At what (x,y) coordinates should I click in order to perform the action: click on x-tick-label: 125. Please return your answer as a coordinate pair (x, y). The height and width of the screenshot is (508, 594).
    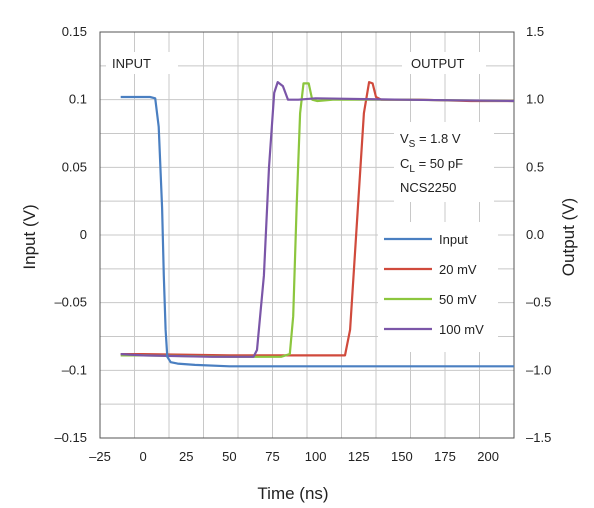
    Looking at the image, I should click on (359, 456).